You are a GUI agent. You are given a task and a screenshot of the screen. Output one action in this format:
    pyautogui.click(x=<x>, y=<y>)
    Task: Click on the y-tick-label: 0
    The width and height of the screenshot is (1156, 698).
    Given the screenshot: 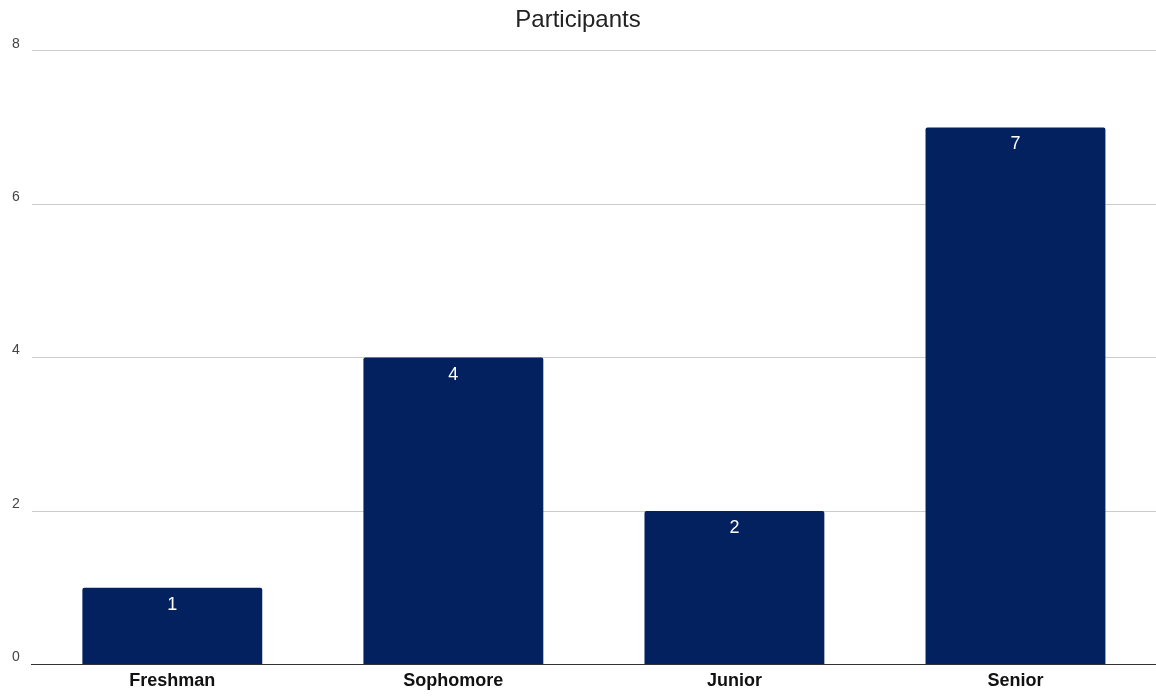 What is the action you would take?
    pyautogui.click(x=15, y=656)
    